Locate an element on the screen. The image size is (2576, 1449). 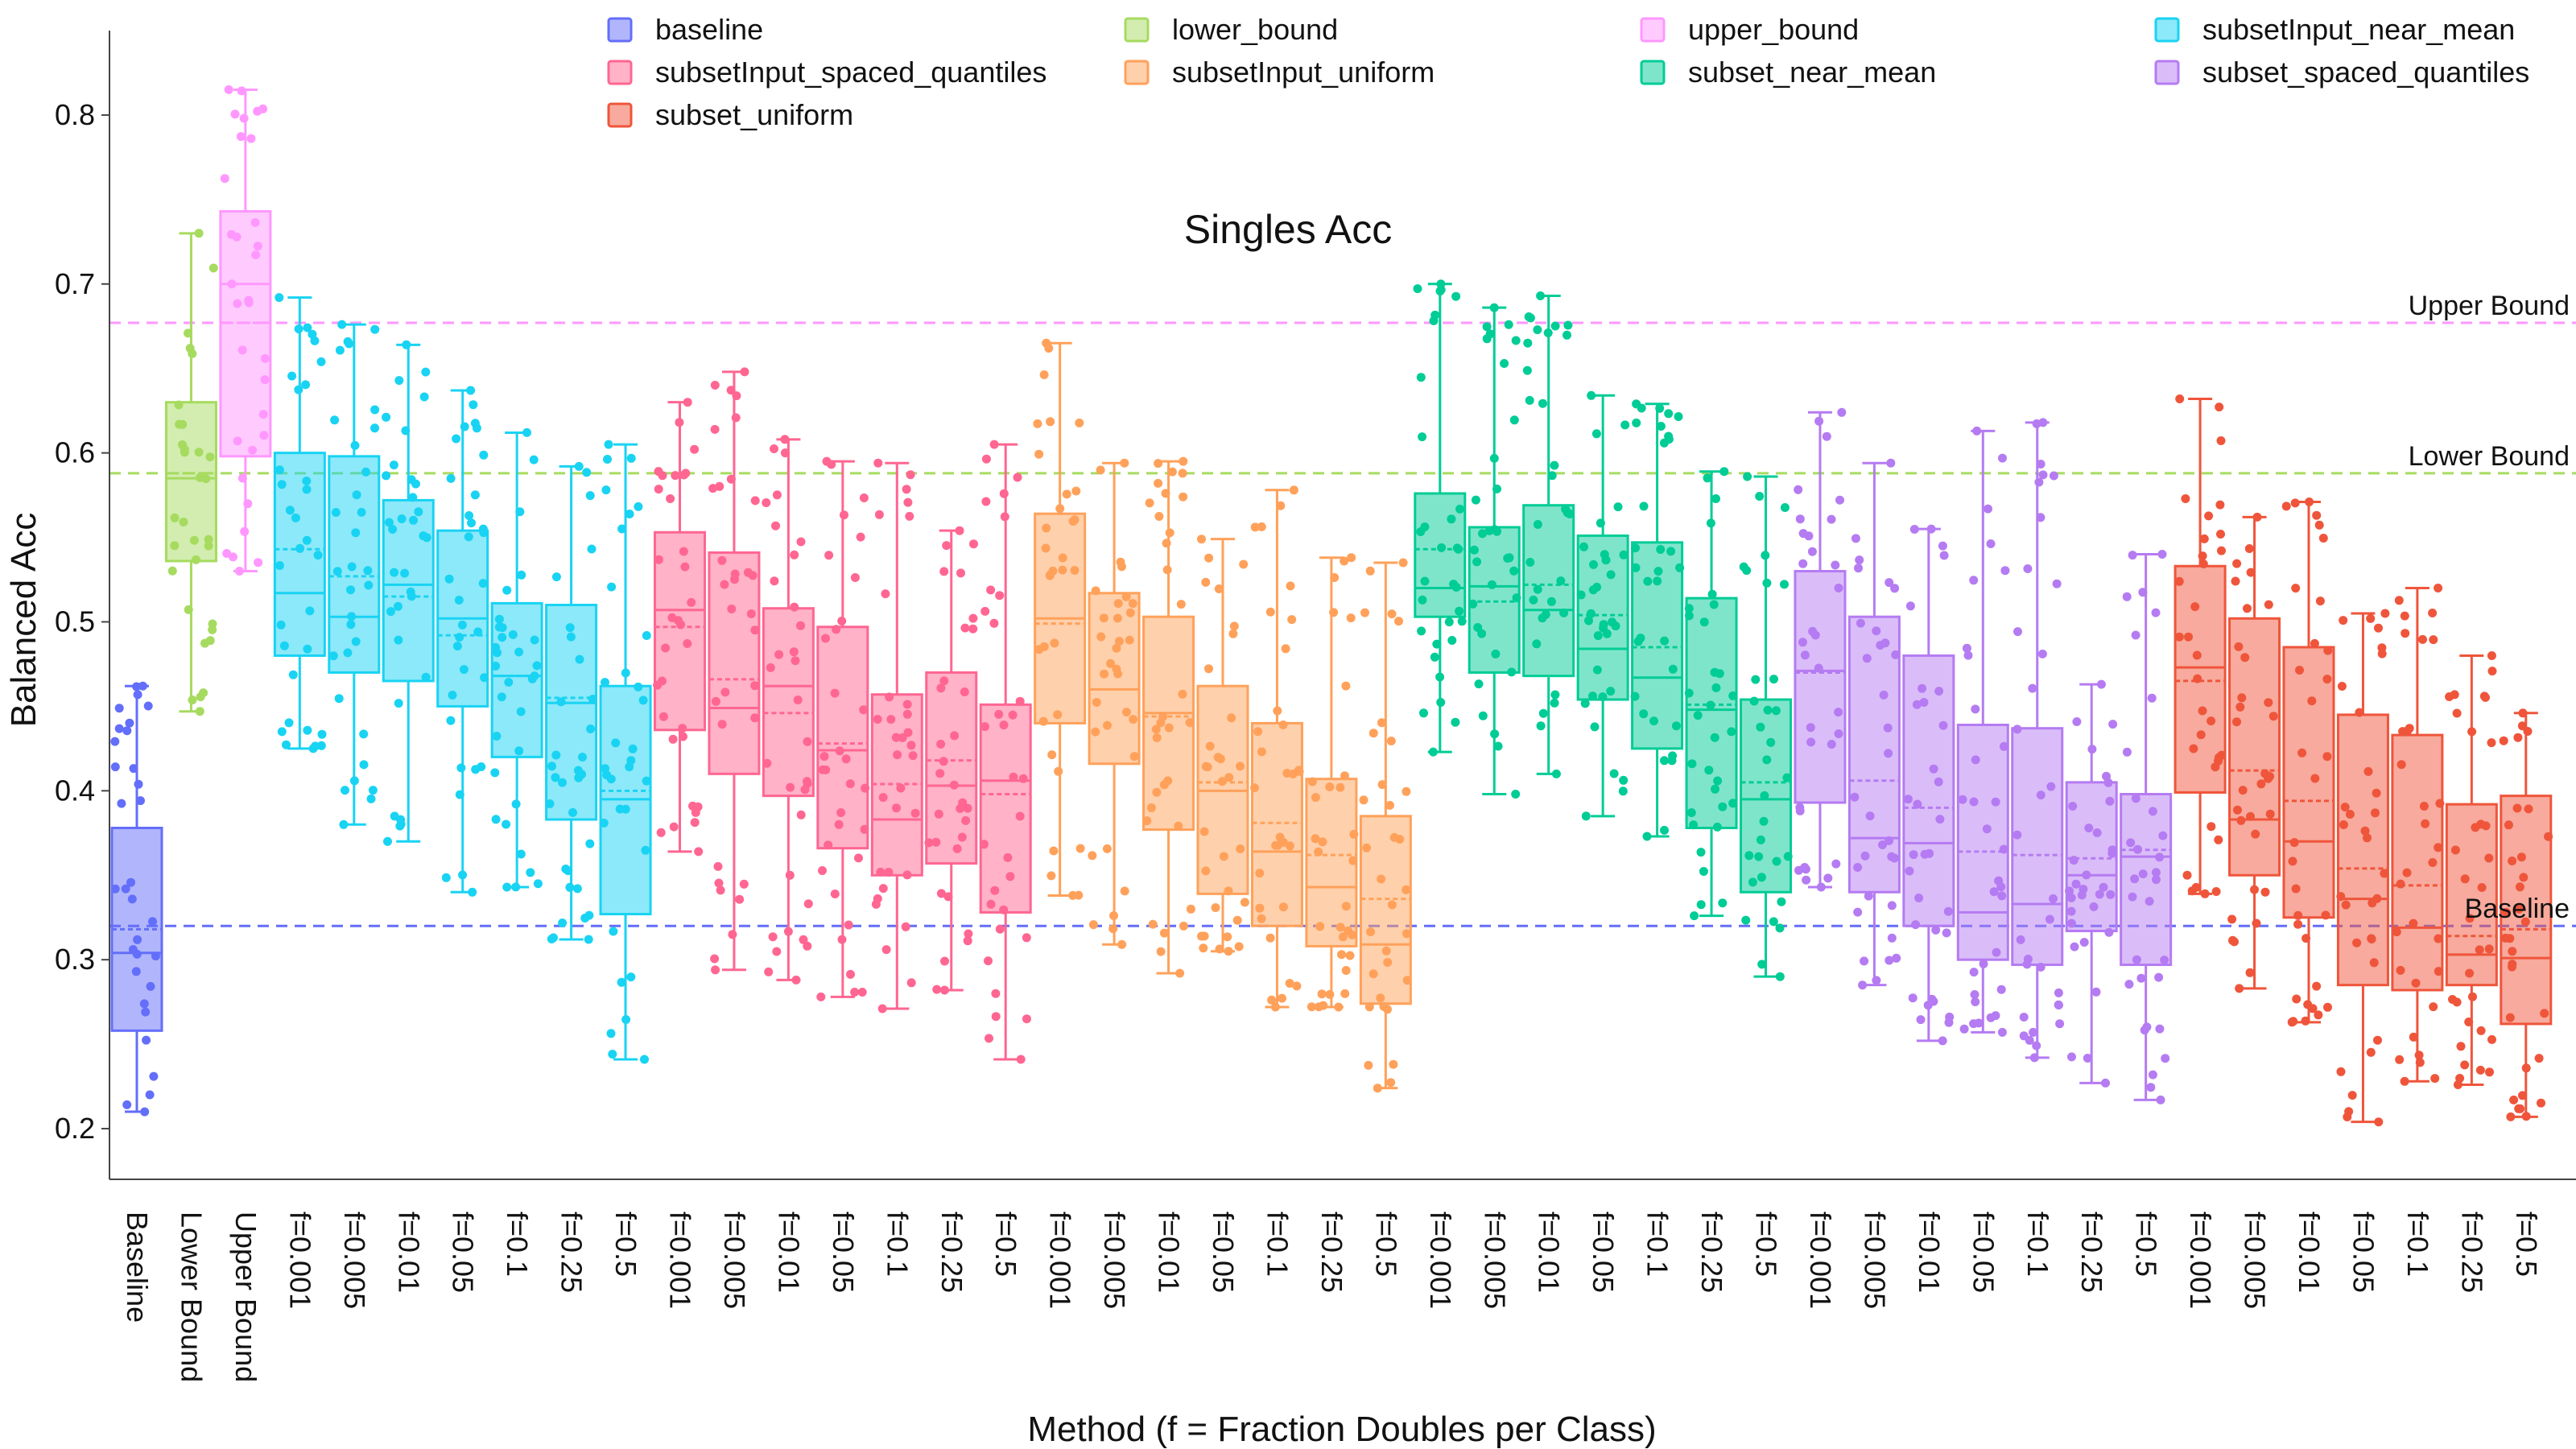
legend-item-baseline: baseline is located at coordinates (685, 29).